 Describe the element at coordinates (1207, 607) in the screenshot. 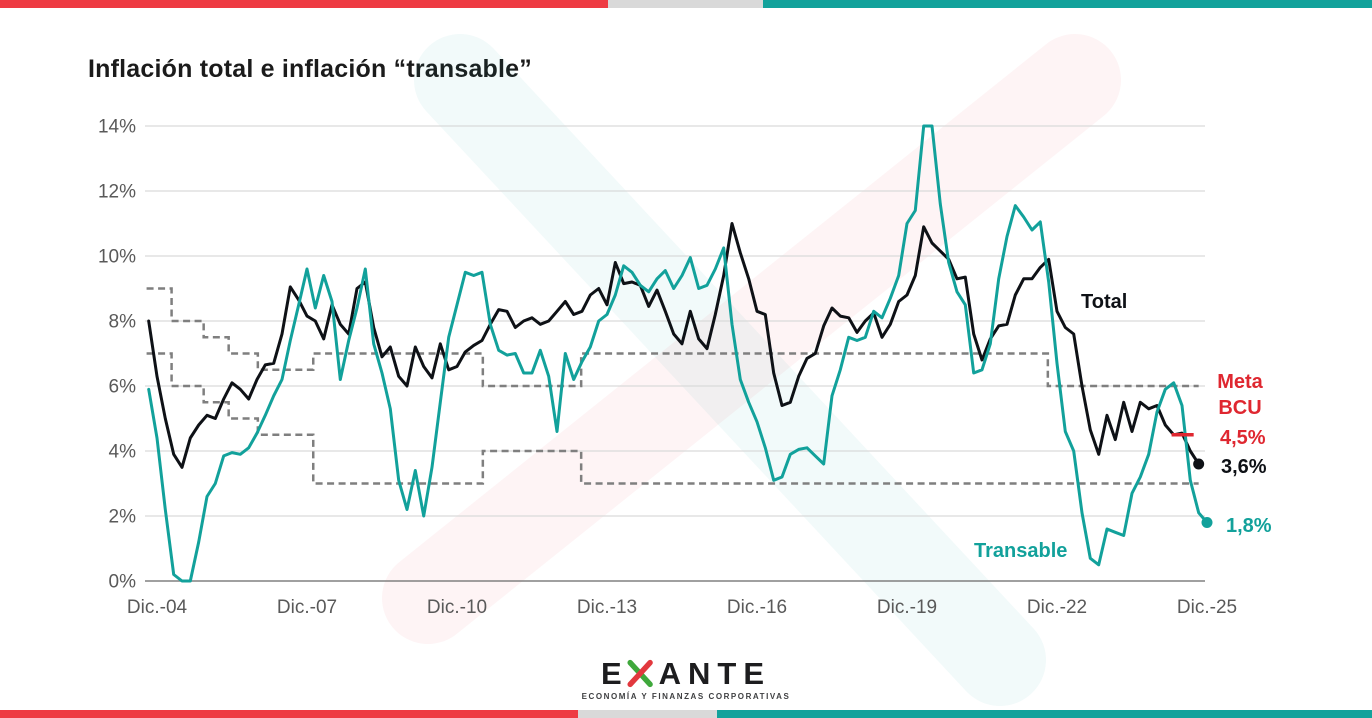

I see `x-tick-label-Dic.-25: Dic.-25` at that location.